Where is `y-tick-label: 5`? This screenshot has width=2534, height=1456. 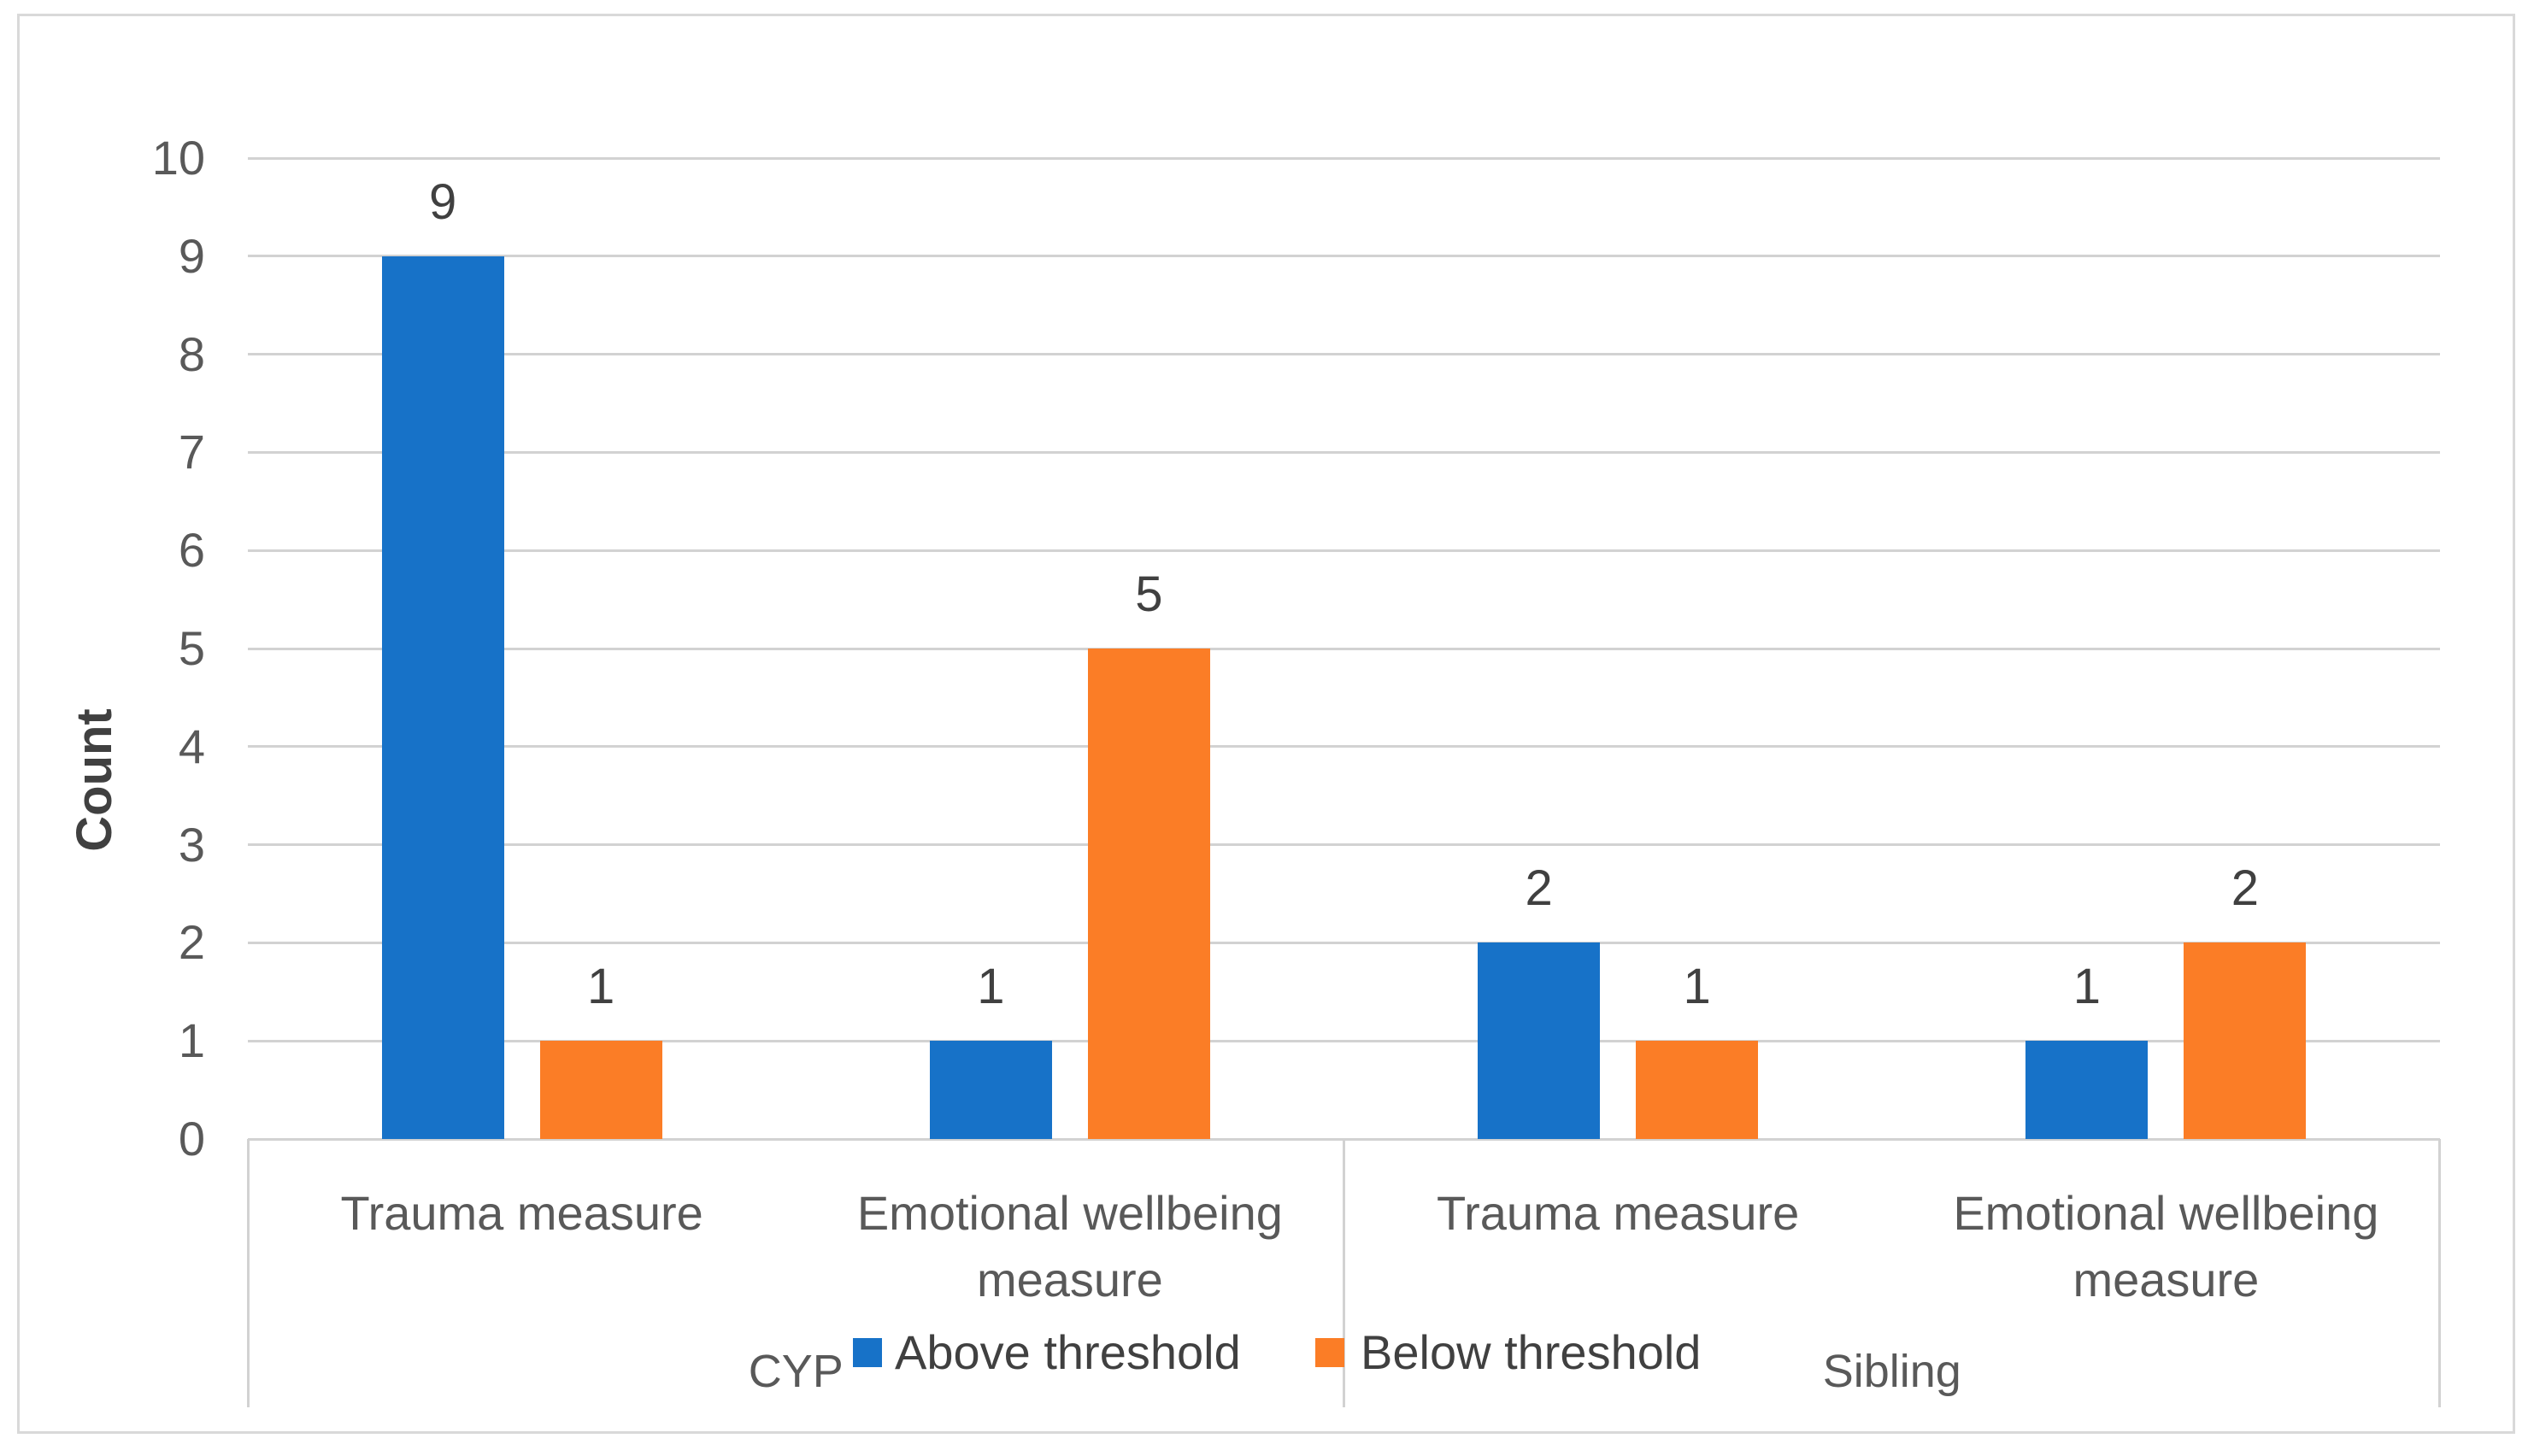
y-tick-label: 5 is located at coordinates (191, 648).